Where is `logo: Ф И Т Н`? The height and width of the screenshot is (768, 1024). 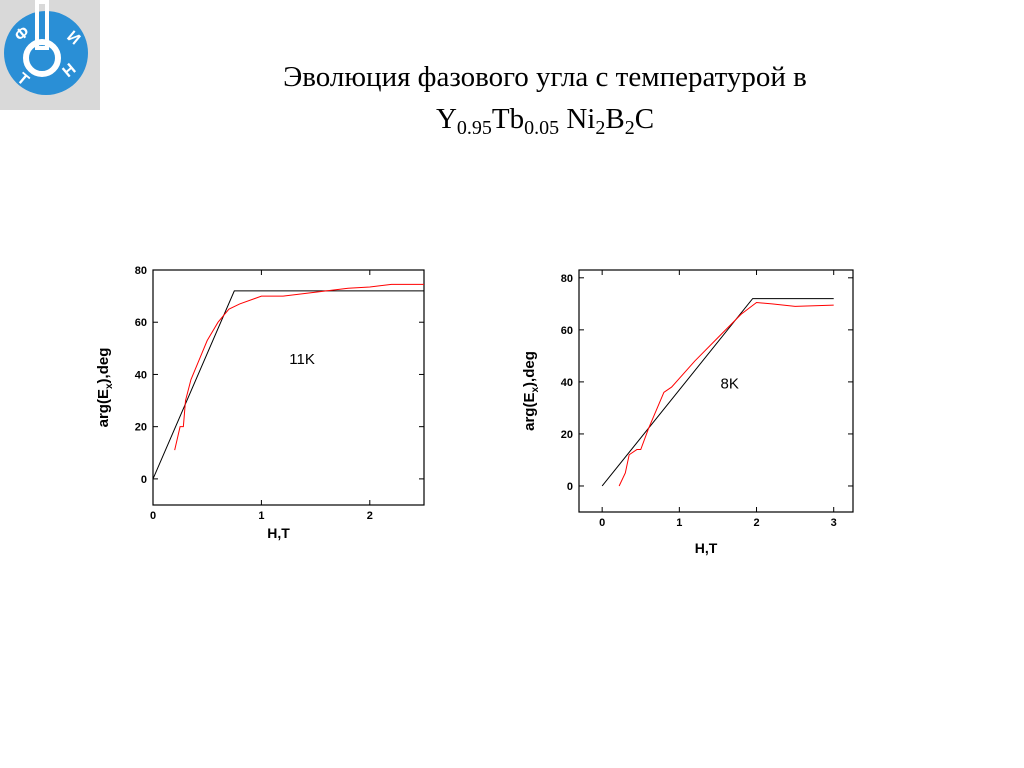
logo: Ф И Т Н is located at coordinates (50, 55).